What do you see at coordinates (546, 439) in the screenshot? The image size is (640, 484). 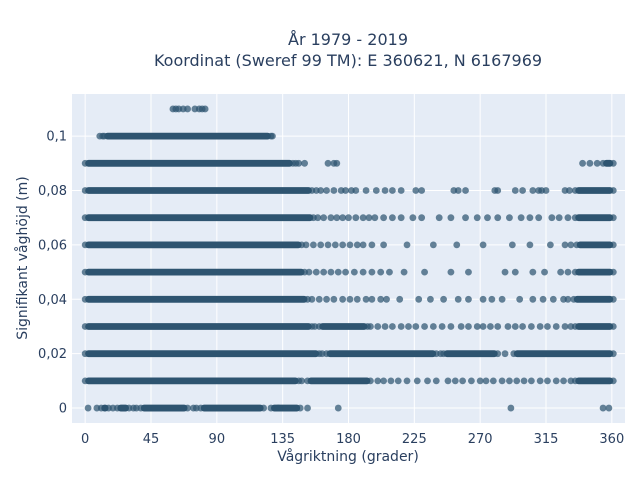 I see `x-tick-label: 315` at bounding box center [546, 439].